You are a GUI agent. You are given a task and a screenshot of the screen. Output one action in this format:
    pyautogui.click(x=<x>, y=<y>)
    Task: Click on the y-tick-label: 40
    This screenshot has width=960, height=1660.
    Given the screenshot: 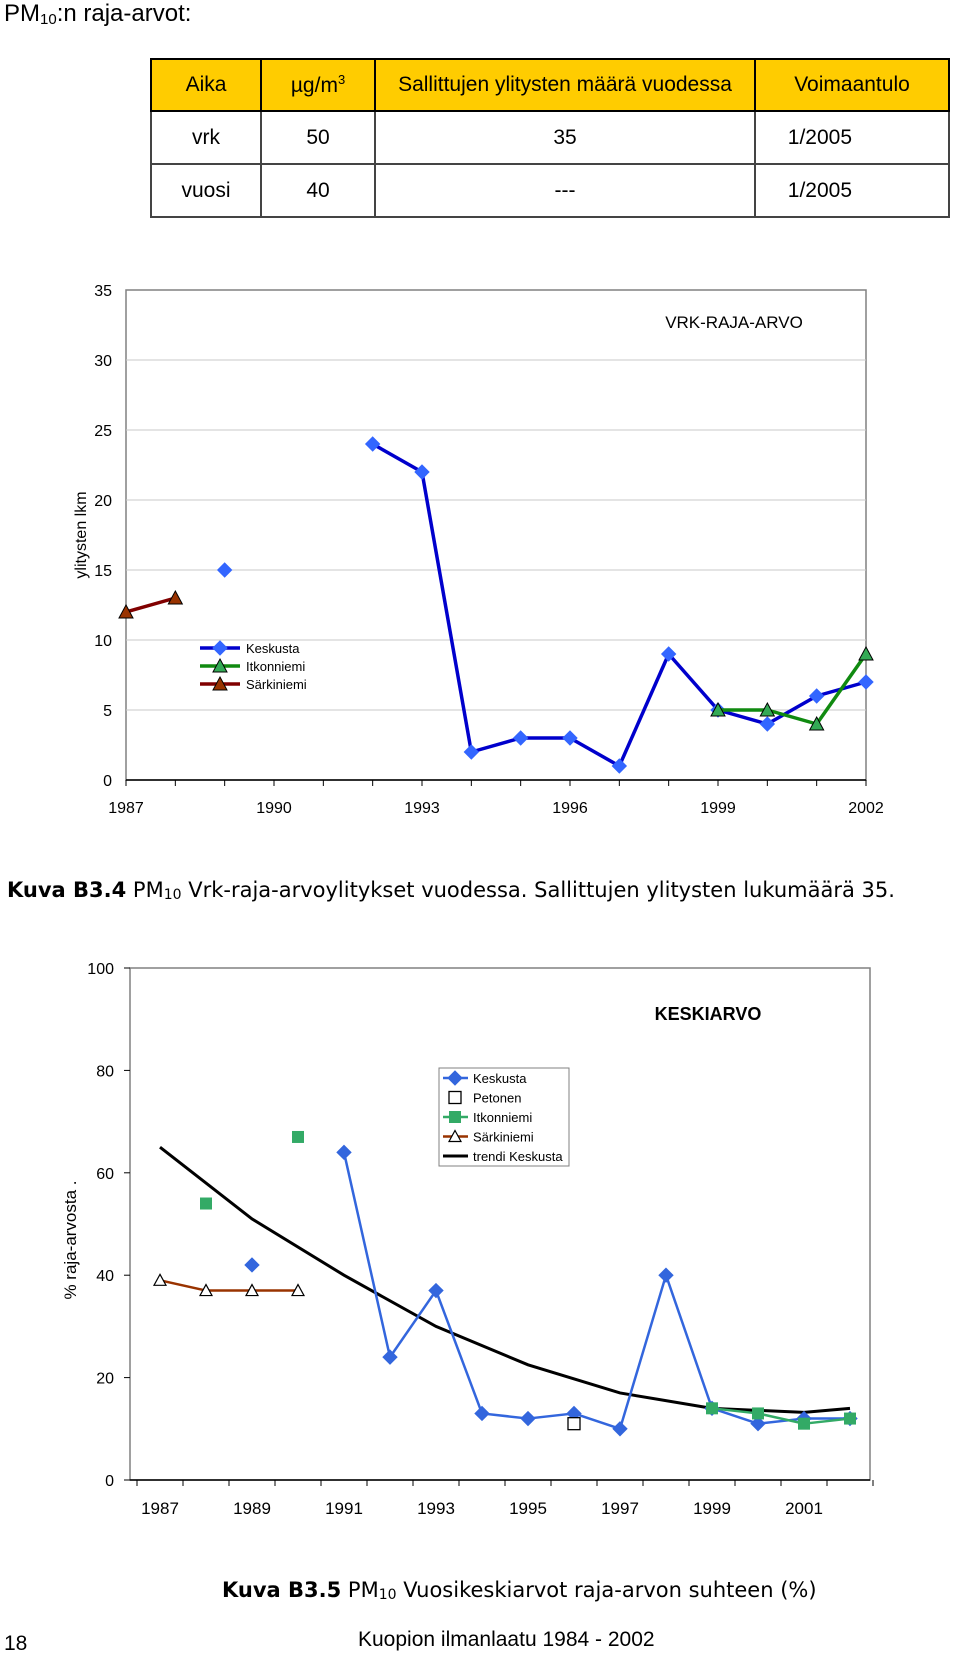 What is the action you would take?
    pyautogui.click(x=105, y=1276)
    